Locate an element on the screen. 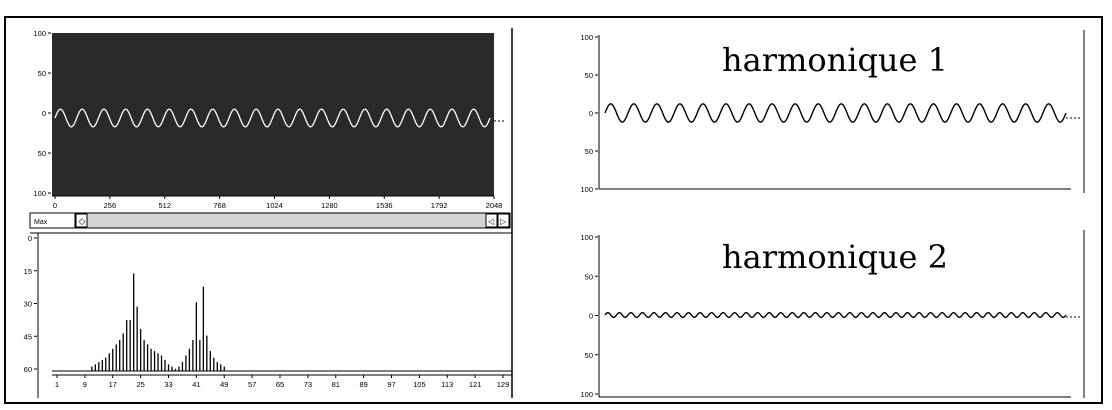 The width and height of the screenshot is (1112, 410). scroll-right-glyph: ▷ is located at coordinates (503, 221).